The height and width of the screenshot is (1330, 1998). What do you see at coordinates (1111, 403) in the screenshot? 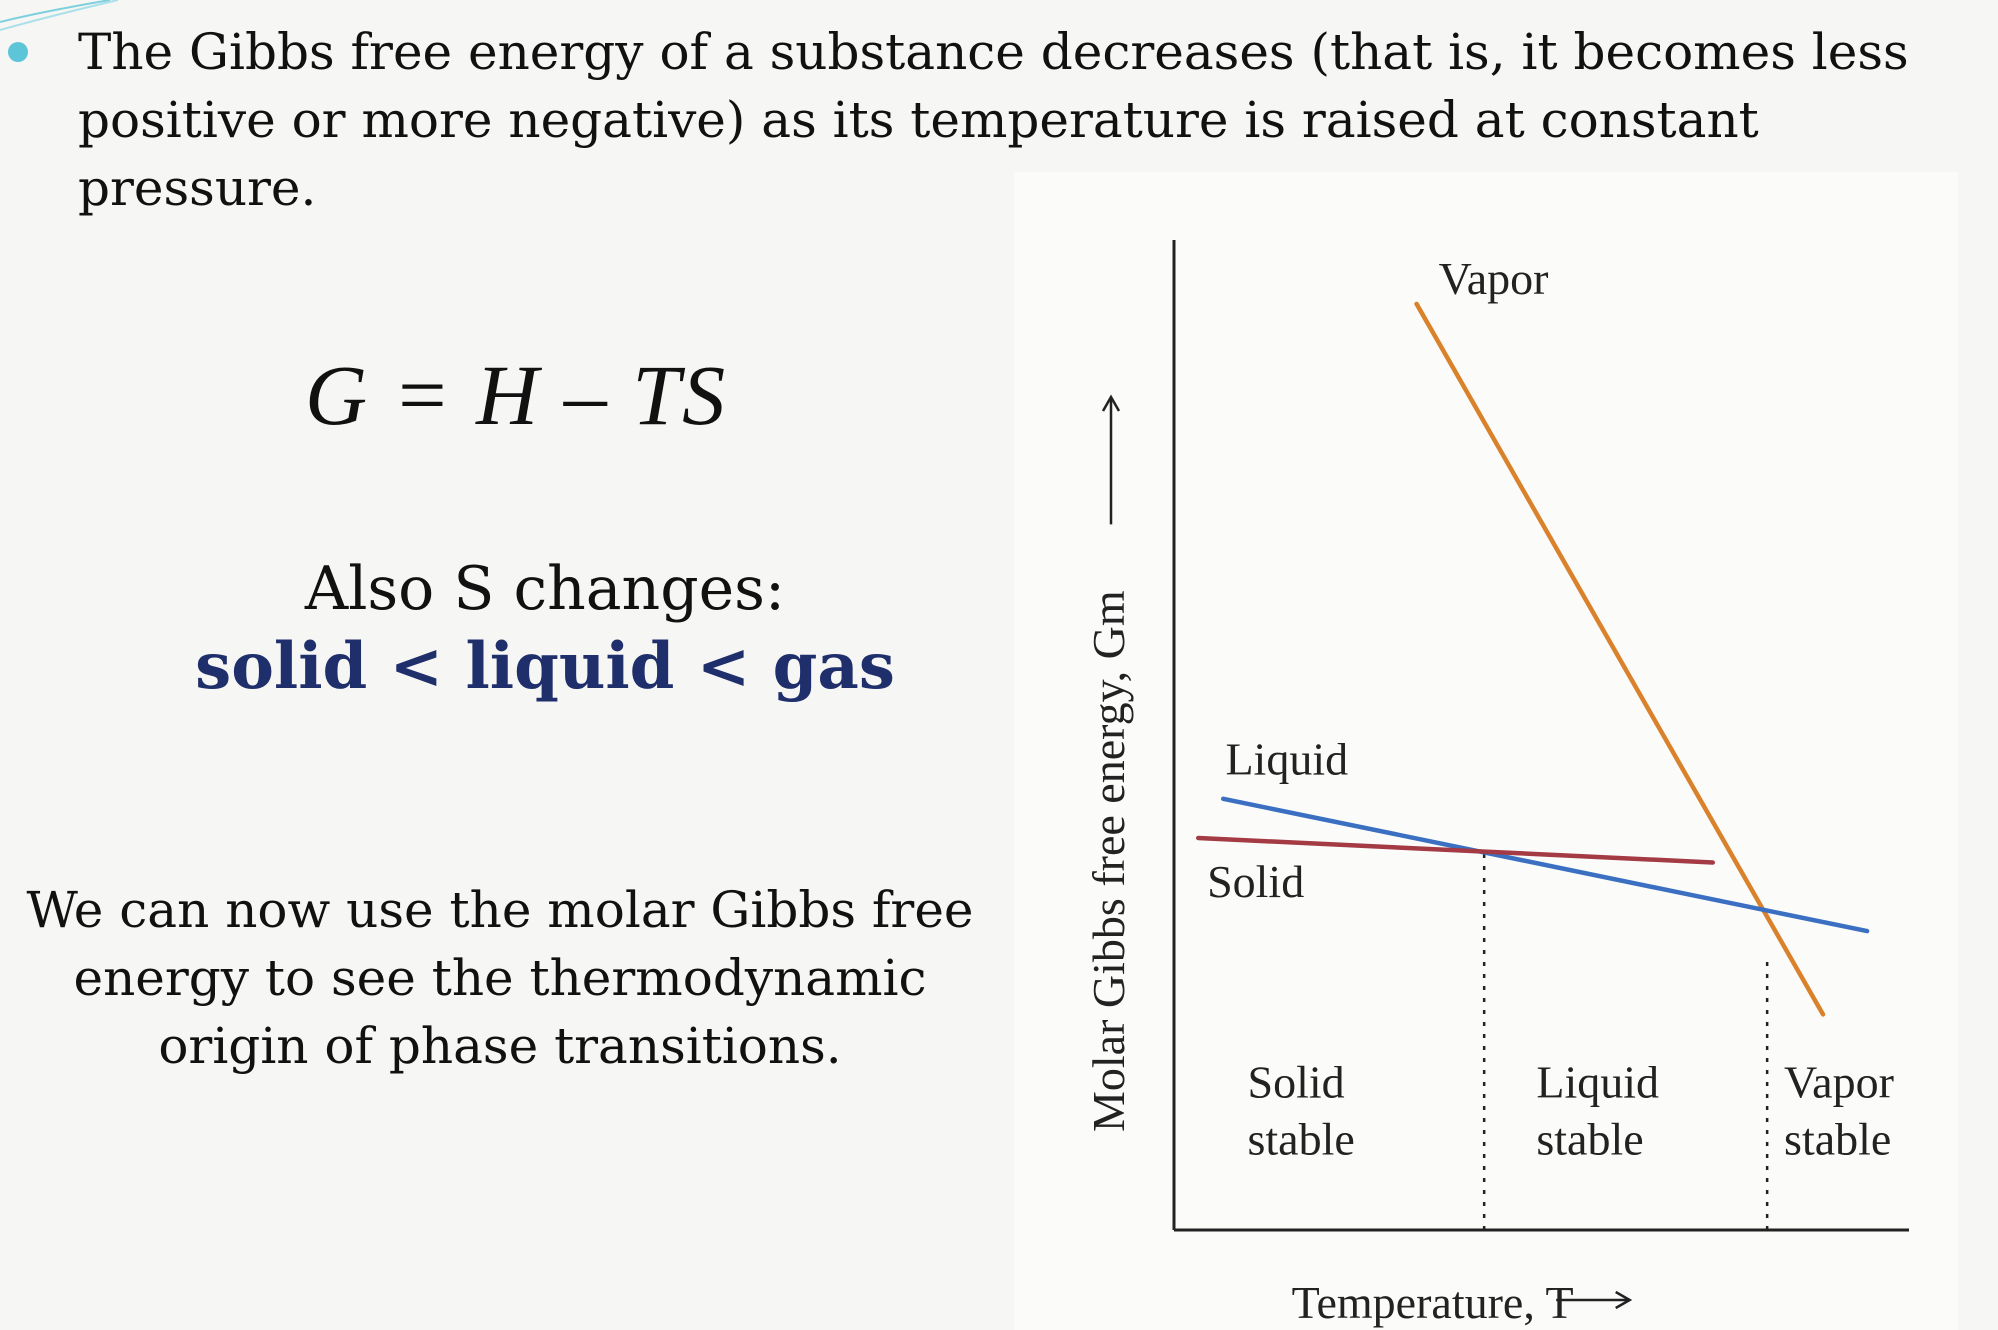
I see `y-axis-arrow-icon` at bounding box center [1111, 403].